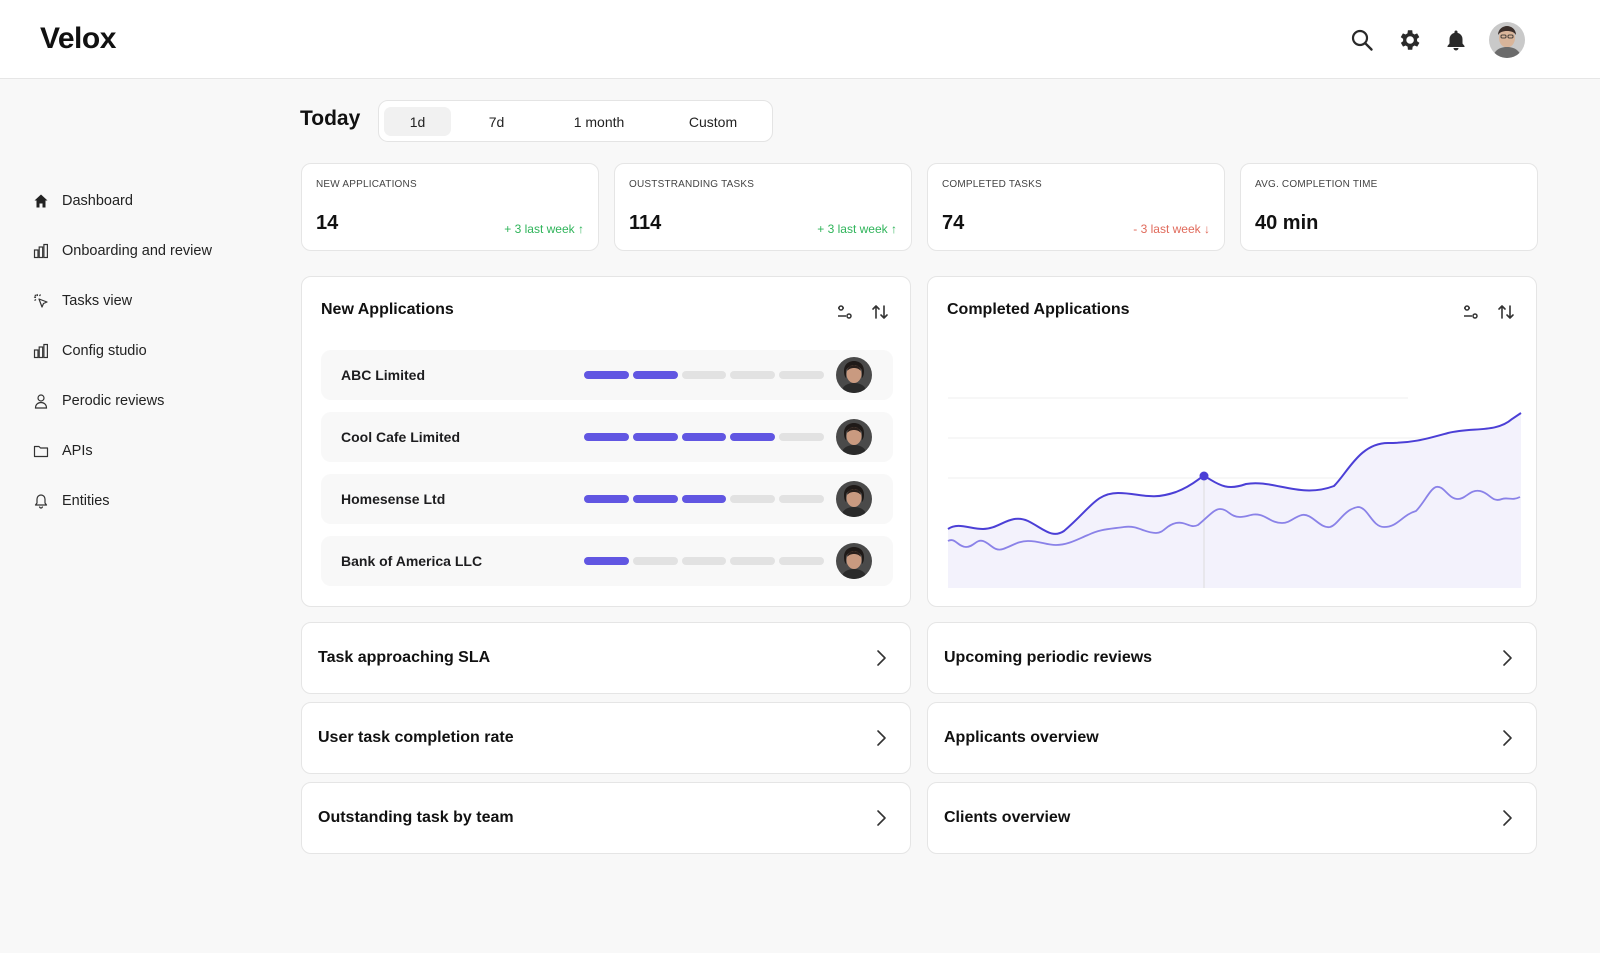  I want to click on bar-chart-icon, so click(41, 351).